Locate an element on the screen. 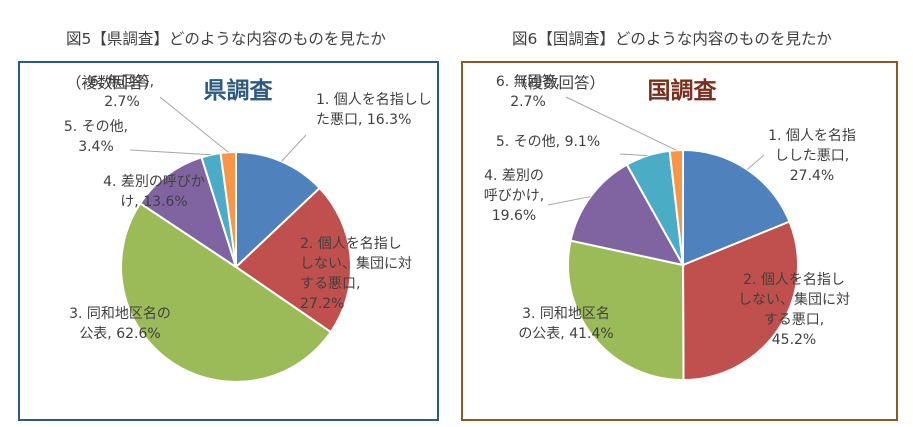 The image size is (913, 427). data-label-1: 1. 個人を名指しした悪口, 16.3% is located at coordinates (374, 110).